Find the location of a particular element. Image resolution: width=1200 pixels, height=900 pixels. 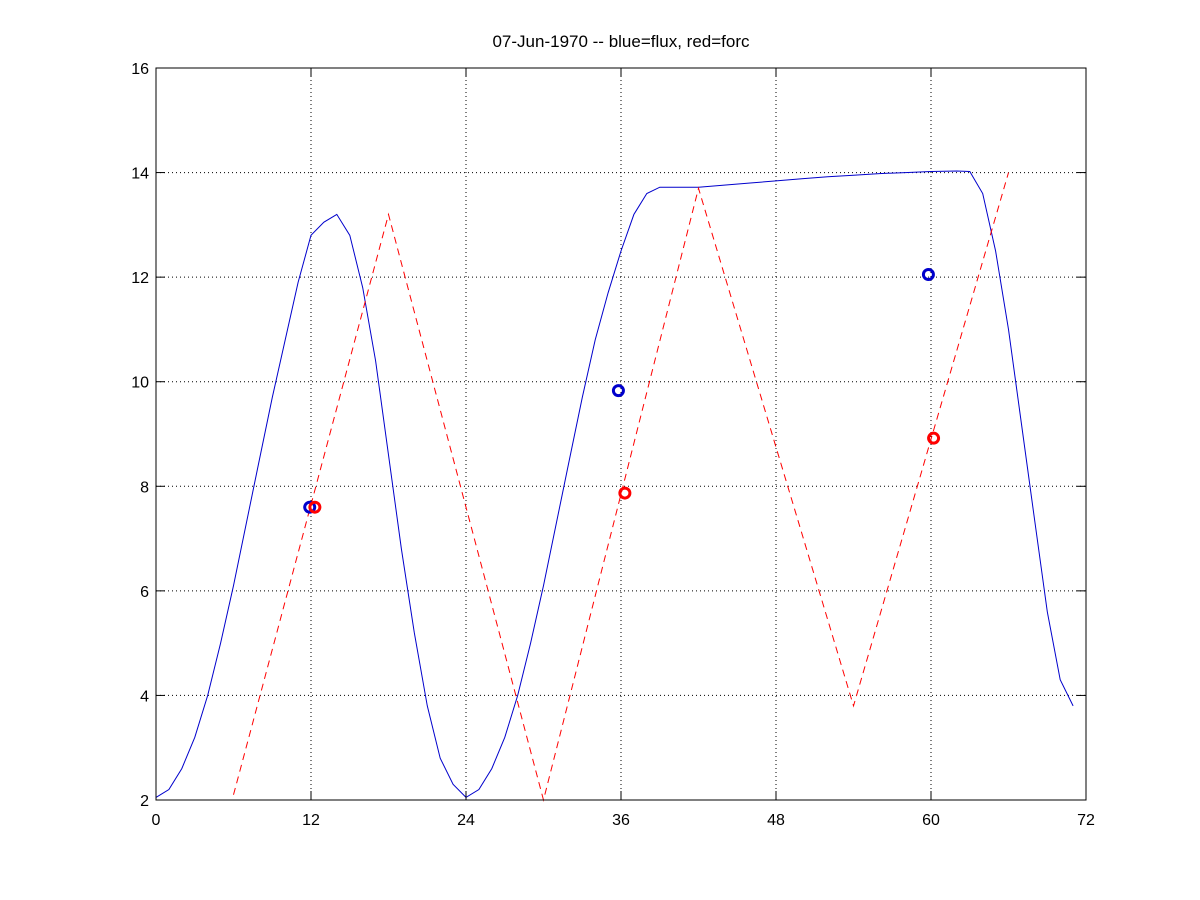

y-tick-label: 16 is located at coordinates (140, 69).